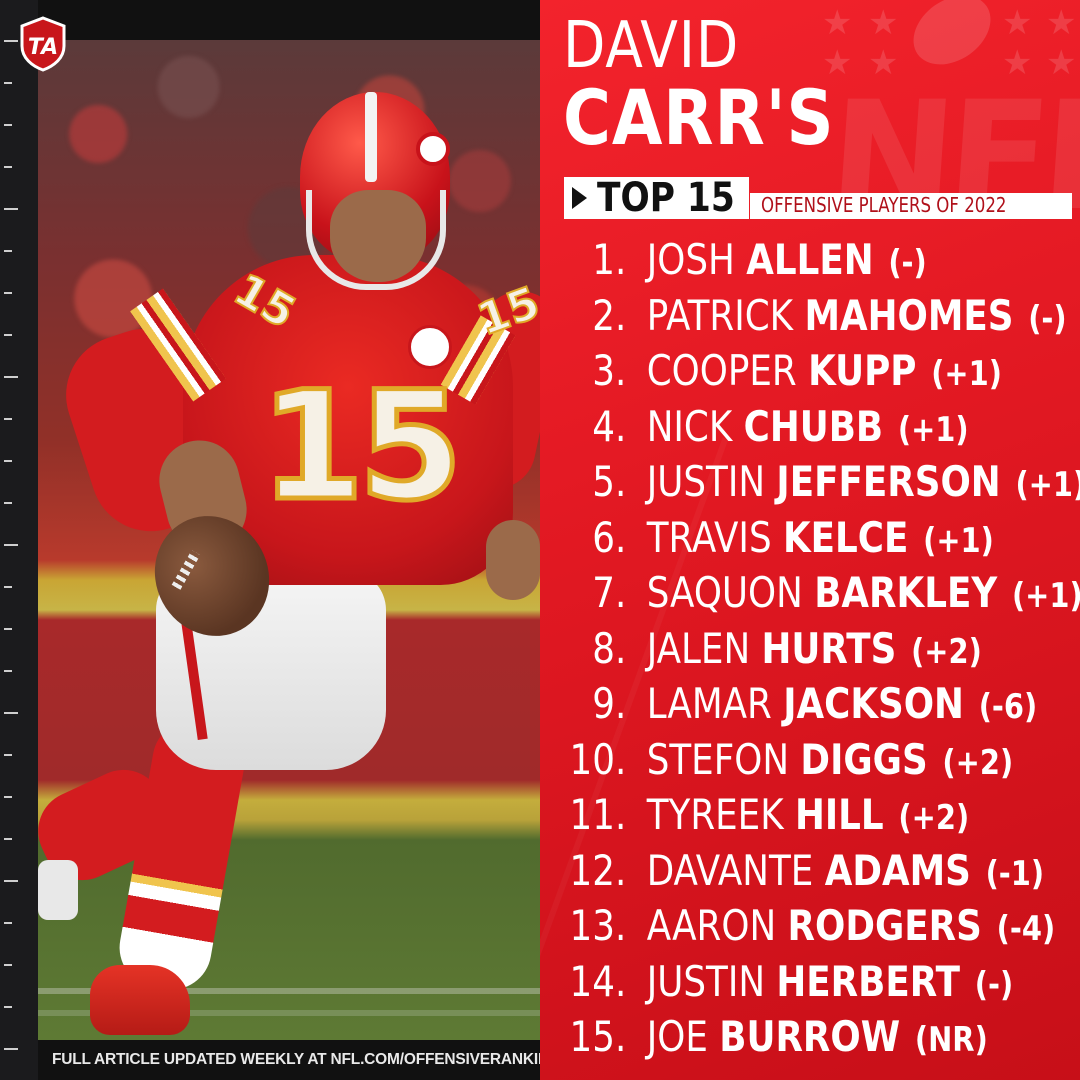  Describe the element at coordinates (709, 703) in the screenshot. I see `player-first-name: LAMAR` at that location.